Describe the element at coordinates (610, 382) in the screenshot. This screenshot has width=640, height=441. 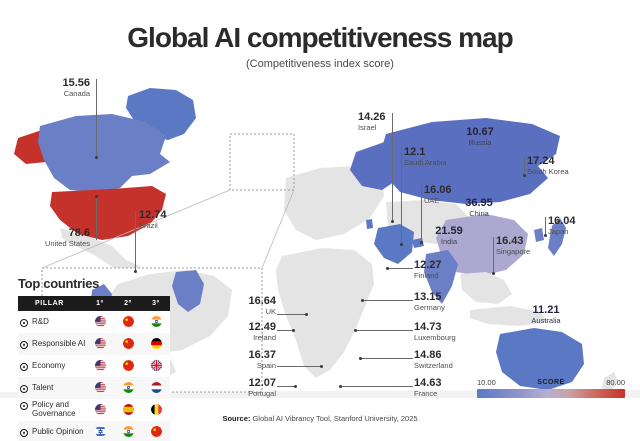
I see `country-new-zealand` at that location.